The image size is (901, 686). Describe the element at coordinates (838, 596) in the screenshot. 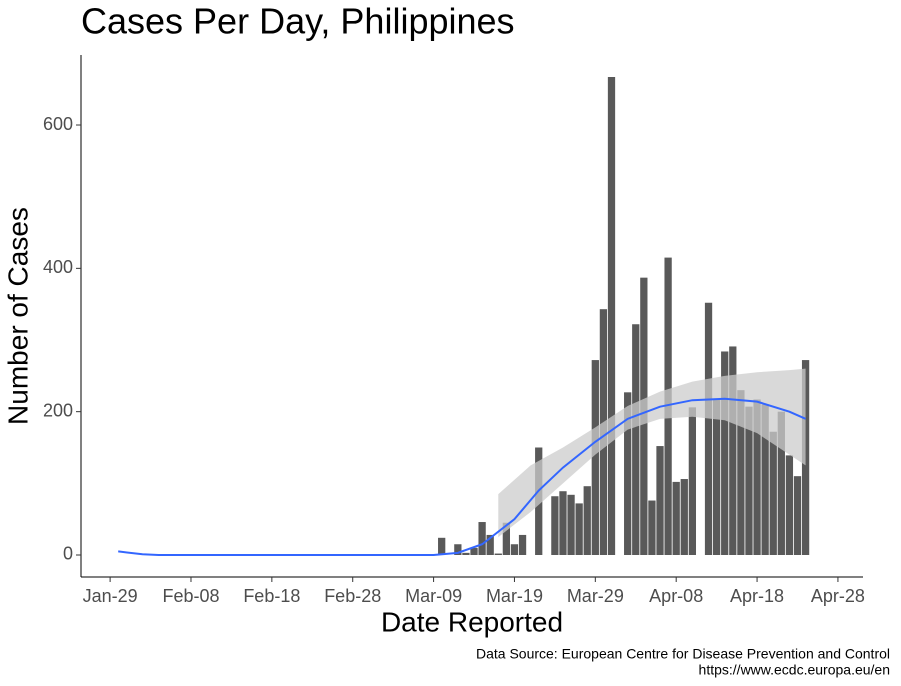

I see `x-tick-label: Apr-28` at that location.